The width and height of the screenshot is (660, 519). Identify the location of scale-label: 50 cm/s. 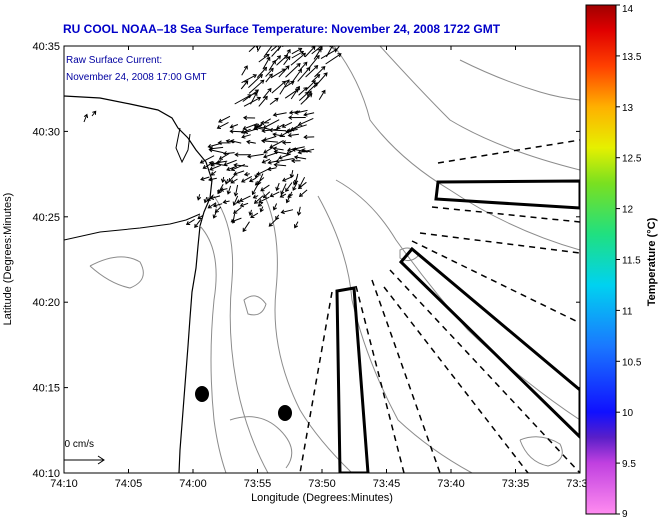
(76, 444).